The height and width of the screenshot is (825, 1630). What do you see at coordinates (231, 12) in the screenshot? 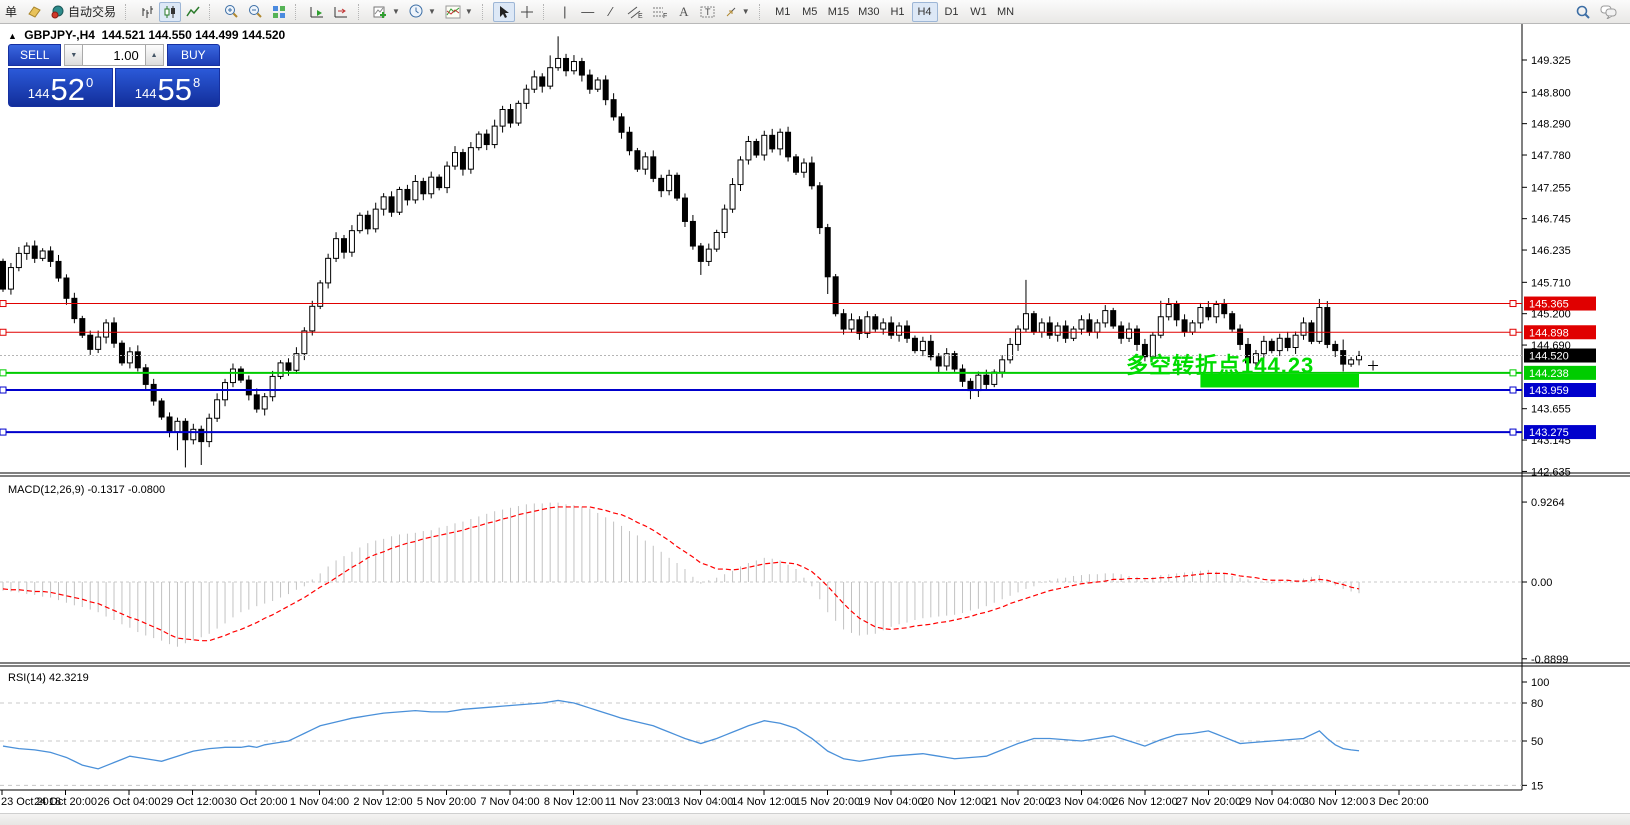
I see `zoom-in-button` at bounding box center [231, 12].